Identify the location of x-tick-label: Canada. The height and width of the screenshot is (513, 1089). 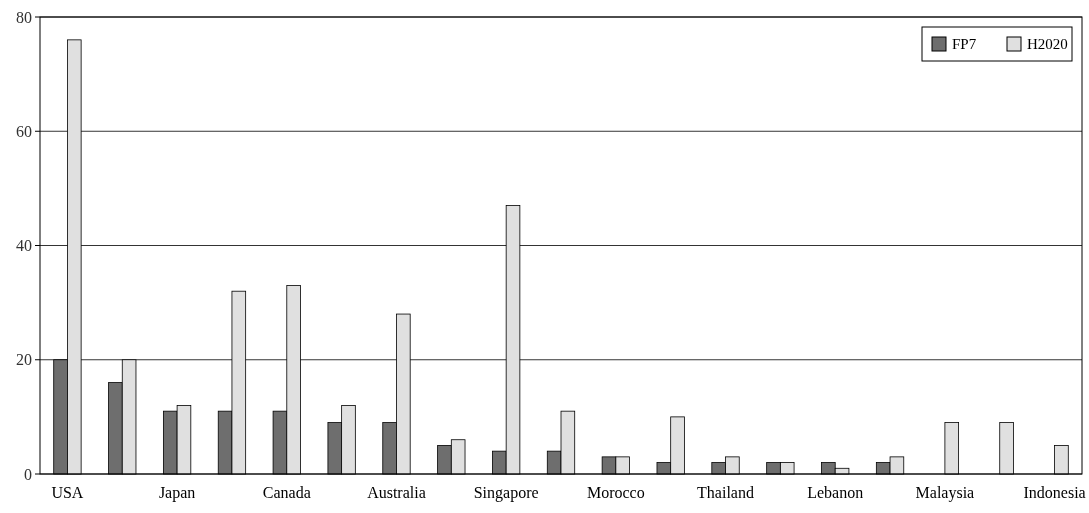
(286, 492).